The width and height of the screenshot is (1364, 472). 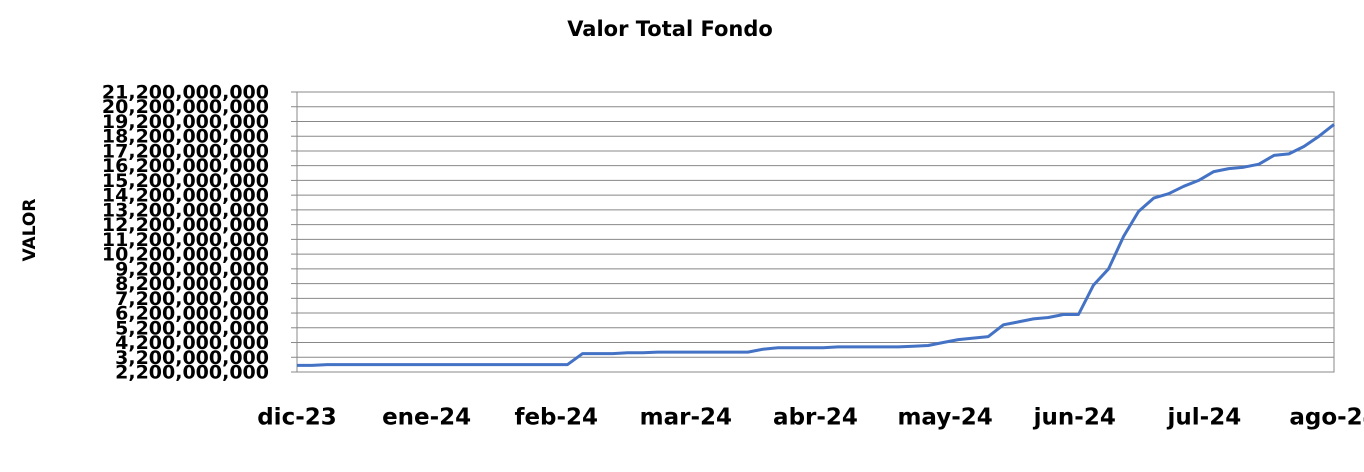 I want to click on x-tick-label: mar-24, so click(x=686, y=418).